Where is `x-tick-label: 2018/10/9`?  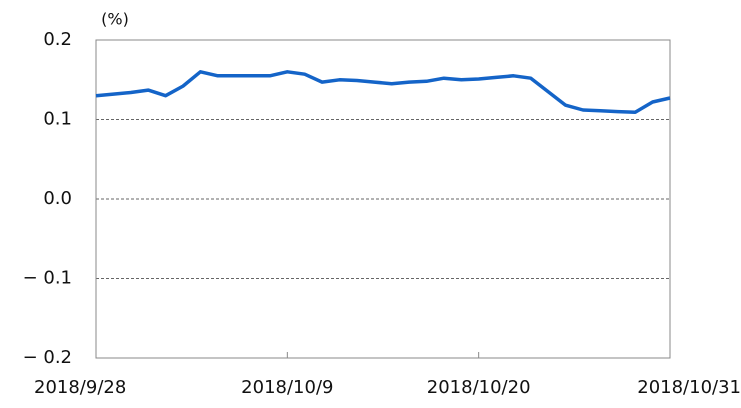 x-tick-label: 2018/10/9 is located at coordinates (287, 387).